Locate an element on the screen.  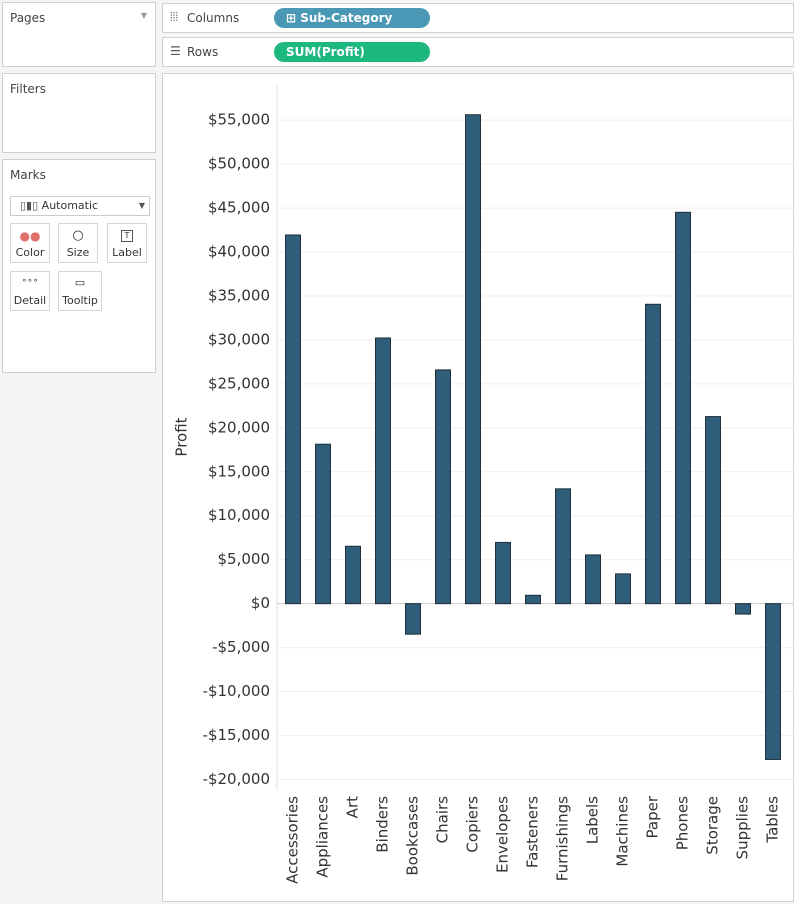
button-label: Size is located at coordinates (78, 252).